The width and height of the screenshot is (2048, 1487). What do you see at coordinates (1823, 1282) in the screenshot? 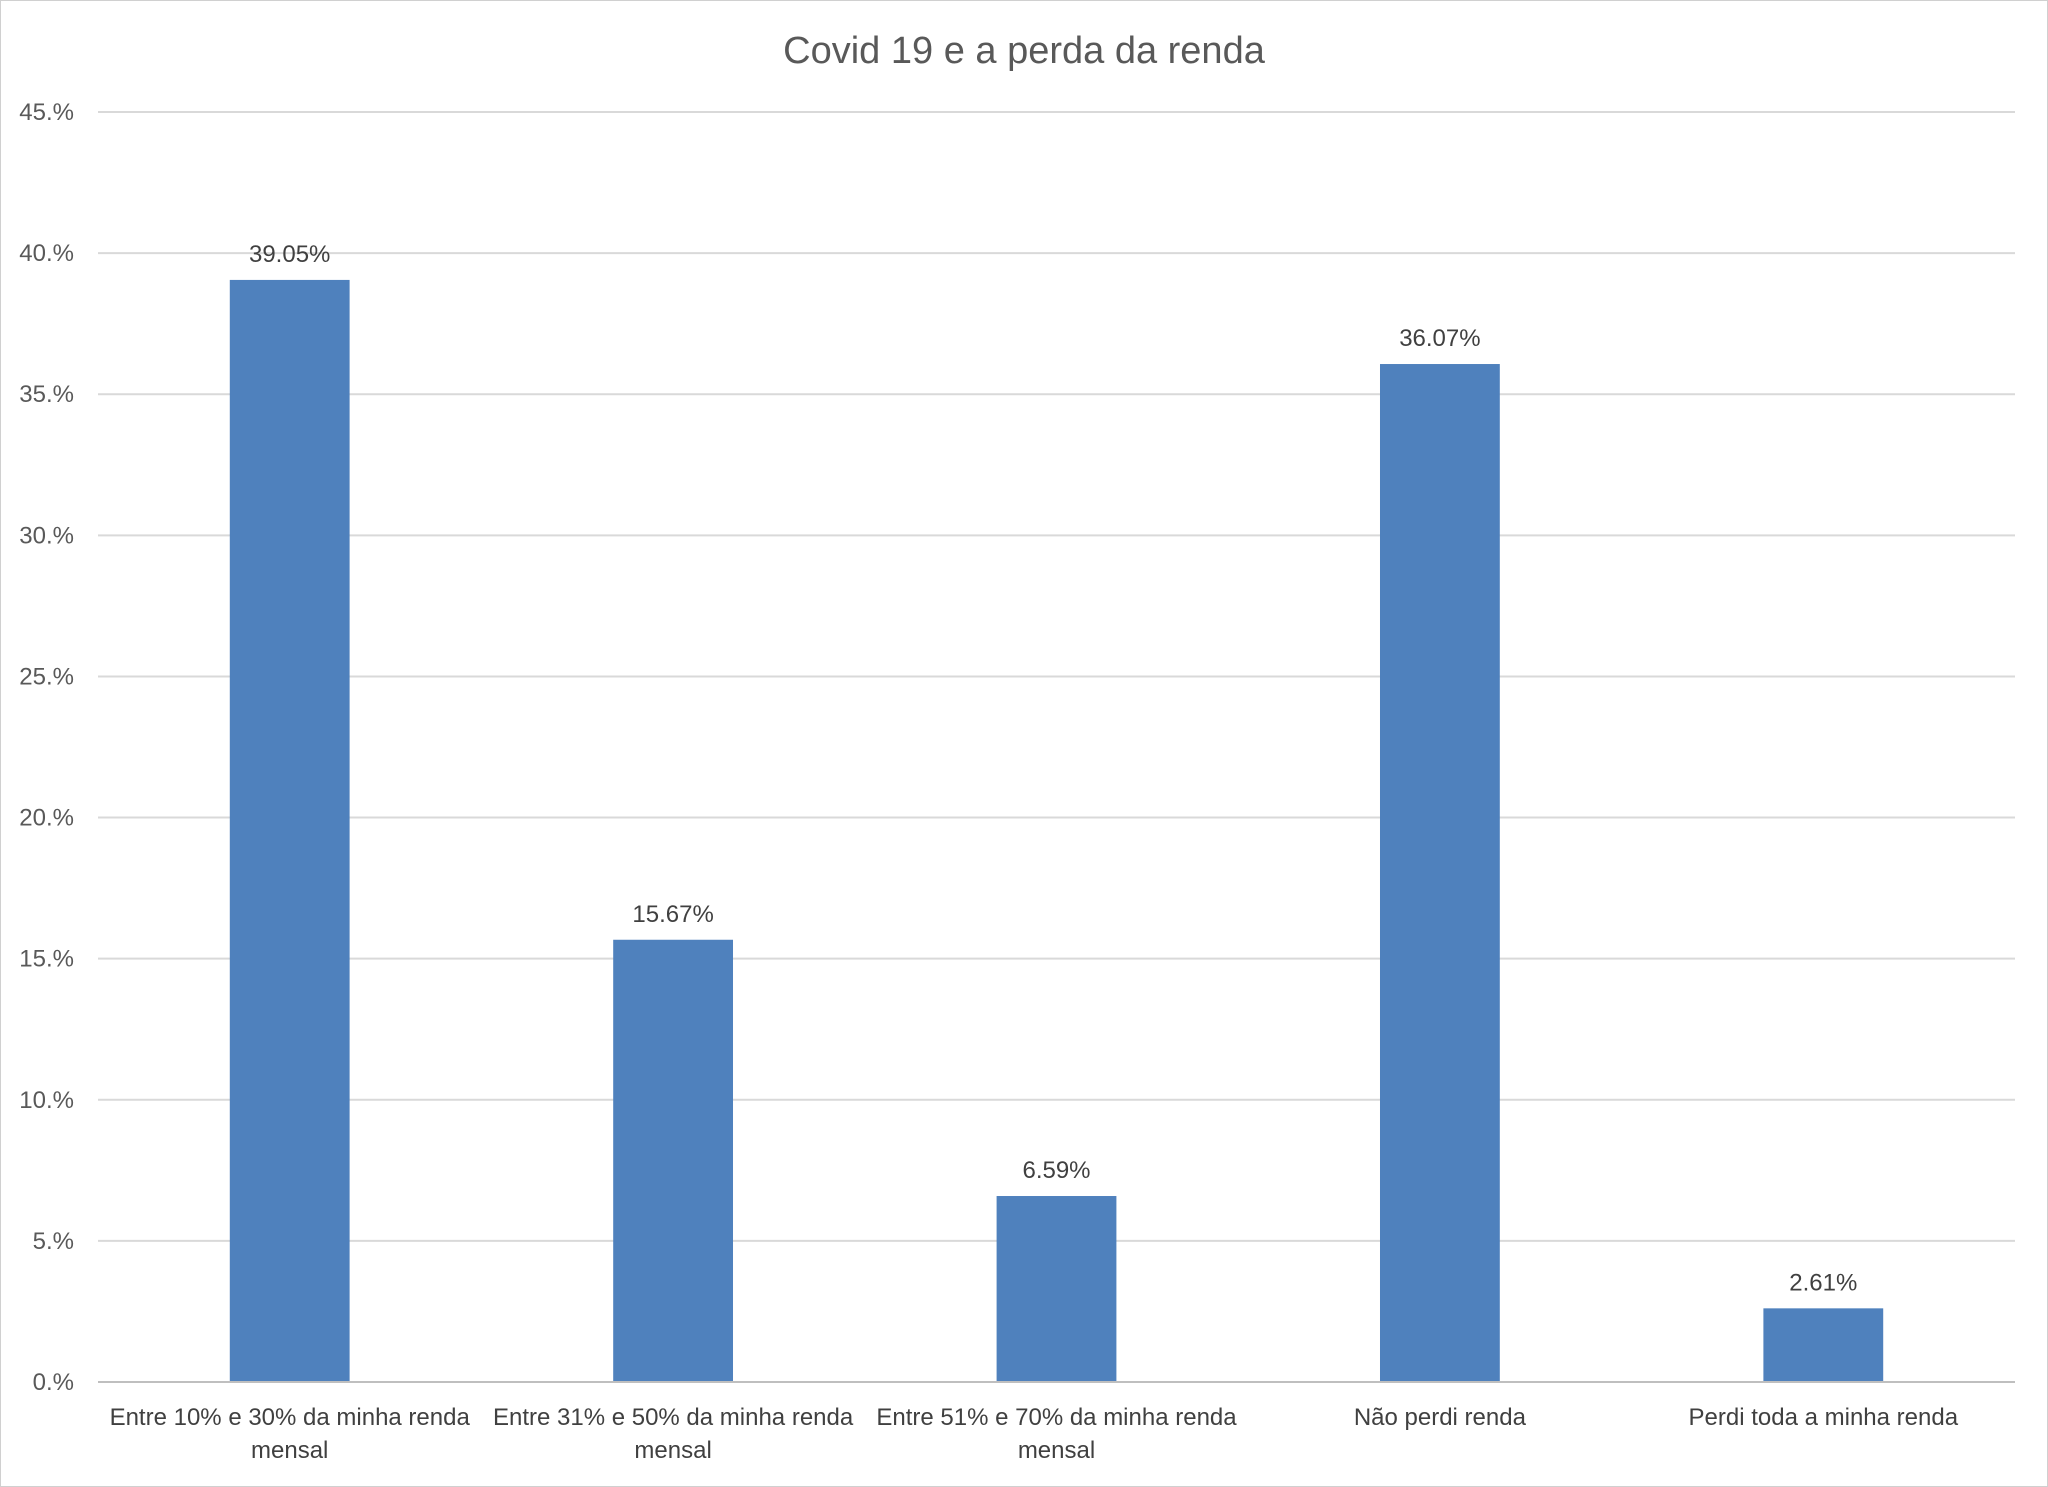
I see `data-label: 2.61%` at bounding box center [1823, 1282].